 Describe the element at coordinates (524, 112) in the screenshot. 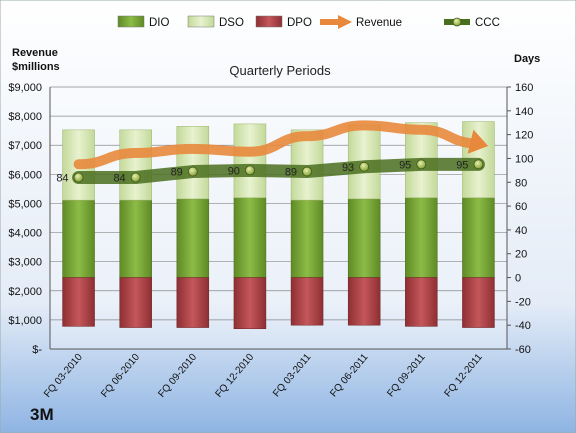

I see `right-tick-label: 140` at that location.